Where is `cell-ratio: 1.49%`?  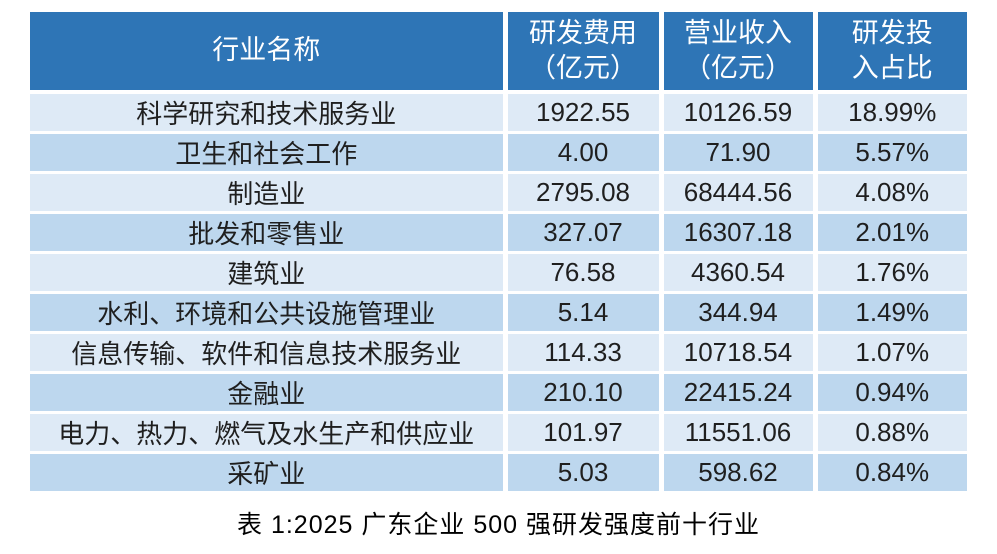 cell-ratio: 1.49% is located at coordinates (891, 313).